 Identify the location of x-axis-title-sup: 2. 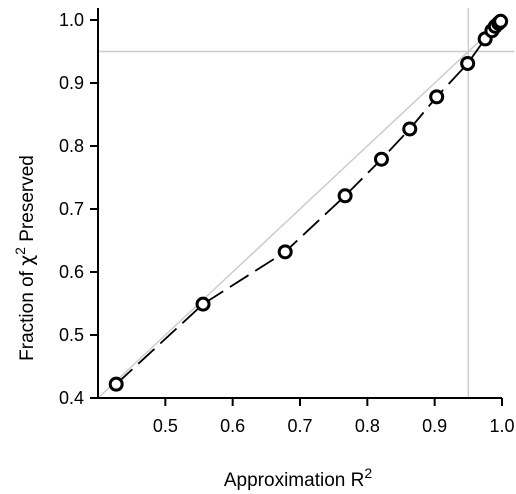
(368, 473).